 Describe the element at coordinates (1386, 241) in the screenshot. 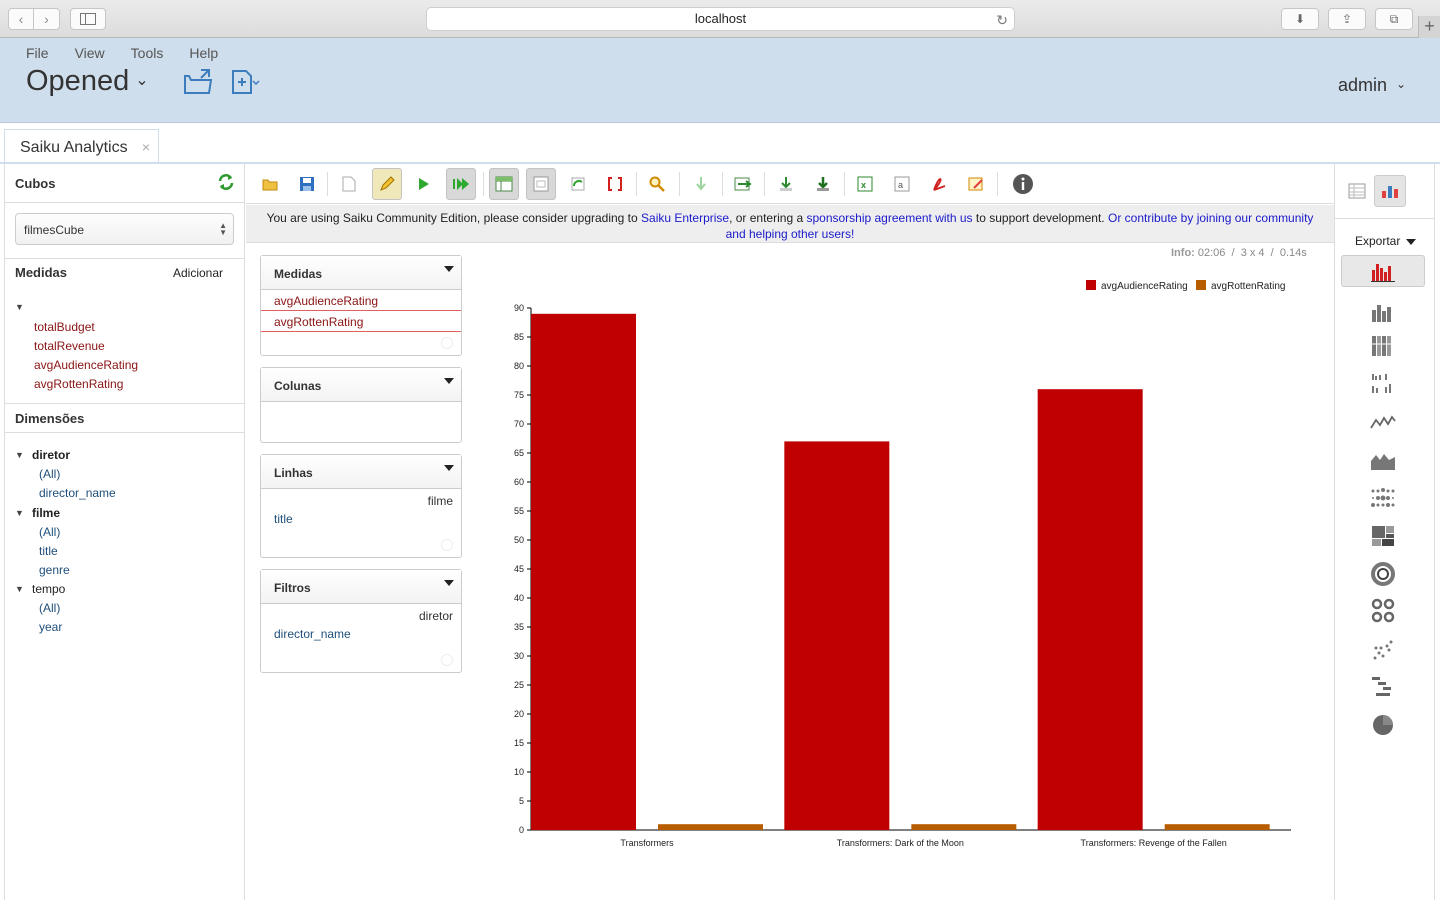

I see `export-dropdown: Exportar` at that location.